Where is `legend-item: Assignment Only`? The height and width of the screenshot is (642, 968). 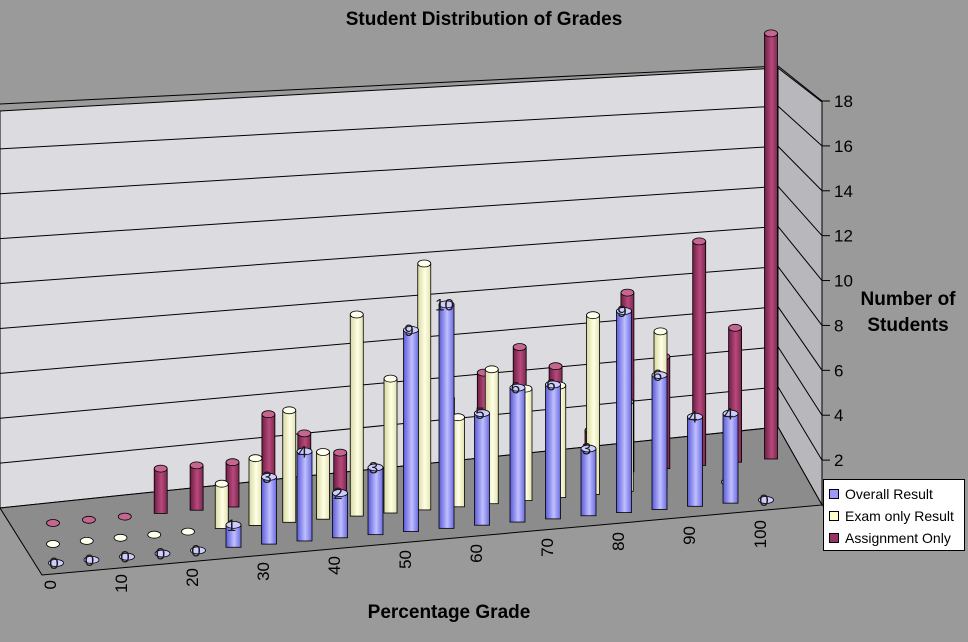 legend-item: Assignment Only is located at coordinates (896, 538).